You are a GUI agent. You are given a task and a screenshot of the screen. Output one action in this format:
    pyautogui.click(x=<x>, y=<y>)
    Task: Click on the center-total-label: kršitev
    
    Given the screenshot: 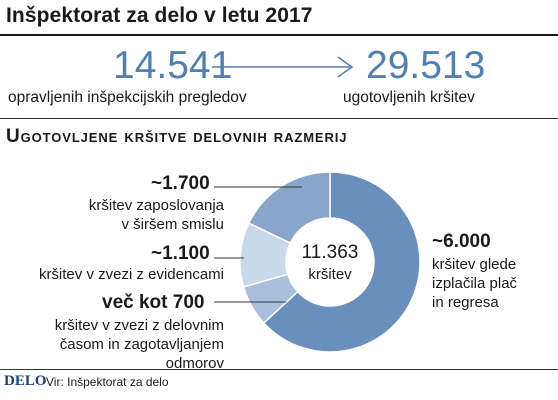 What is the action you would take?
    pyautogui.click(x=330, y=274)
    